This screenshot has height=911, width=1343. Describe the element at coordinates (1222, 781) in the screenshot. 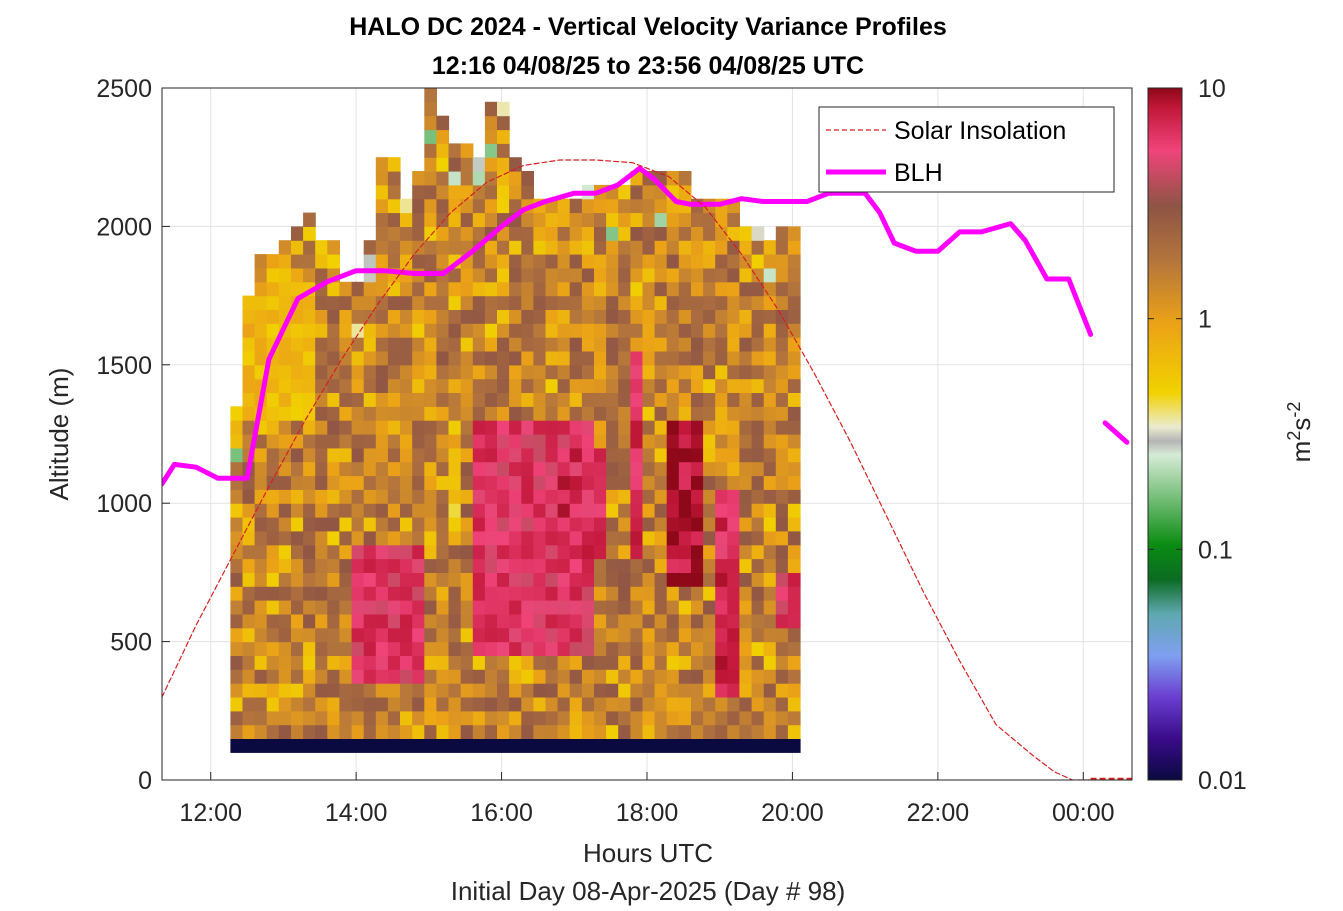

I see `colorbar-tick-label: 0.01` at that location.